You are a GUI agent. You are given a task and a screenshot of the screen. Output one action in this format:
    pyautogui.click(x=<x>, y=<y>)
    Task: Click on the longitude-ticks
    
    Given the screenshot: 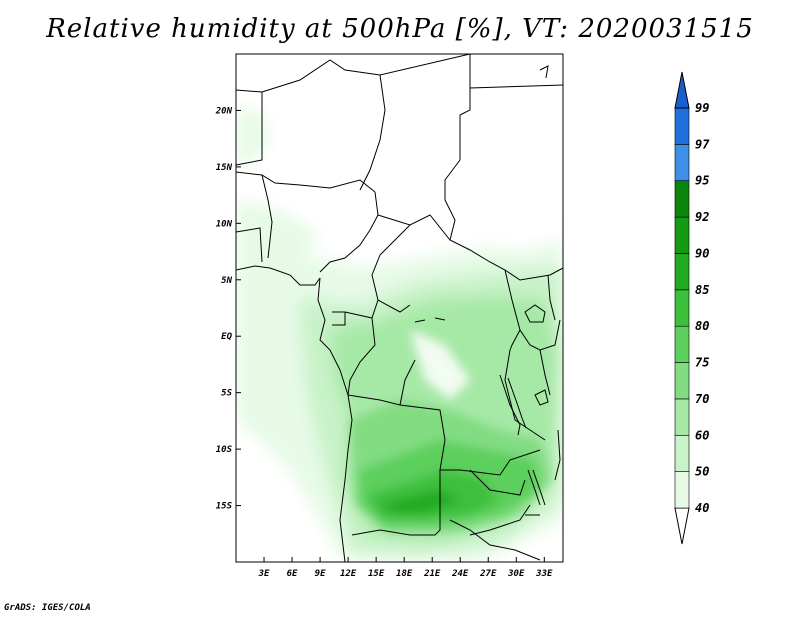 What is the action you would take?
    pyautogui.click(x=404, y=559)
    